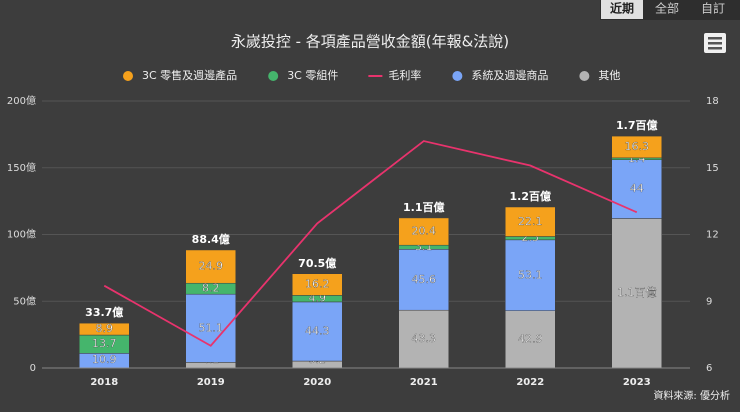  I want to click on y2-tick-label: 9, so click(709, 301).